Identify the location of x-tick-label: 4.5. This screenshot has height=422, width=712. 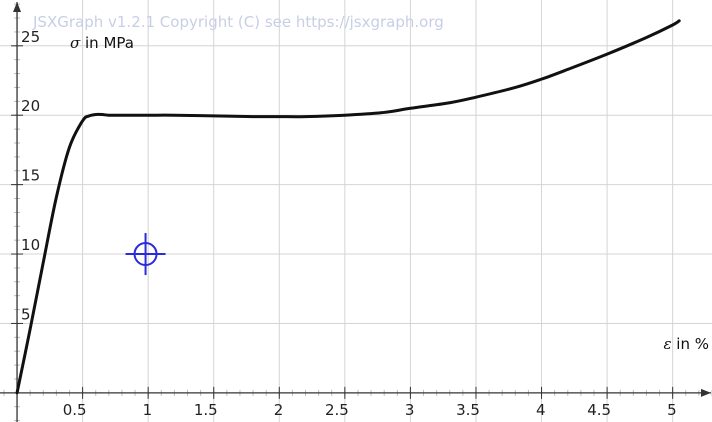
(599, 410).